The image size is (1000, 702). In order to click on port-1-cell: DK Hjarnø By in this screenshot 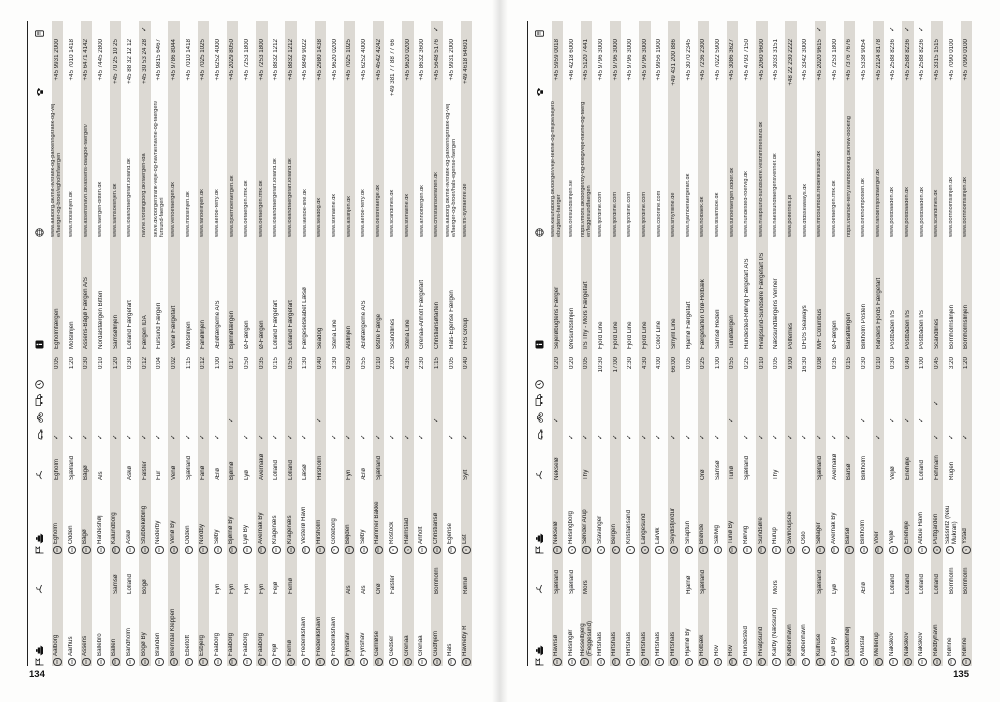, I will do `click(689, 630)`.